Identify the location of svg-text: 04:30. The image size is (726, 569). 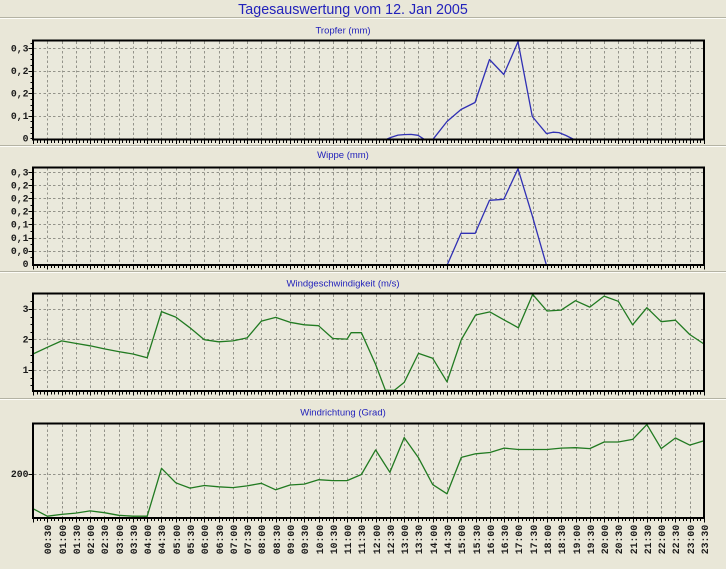
(162, 540).